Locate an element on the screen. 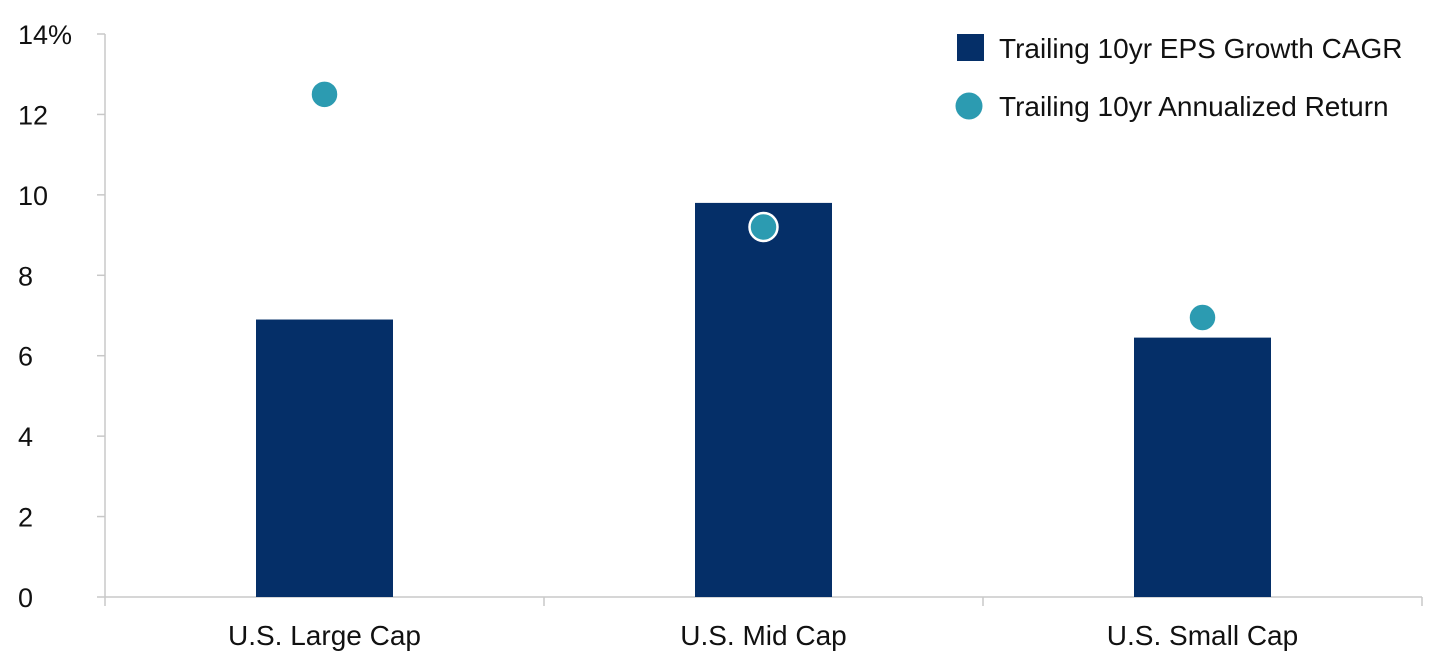 This screenshot has height=671, width=1440. y-tick-label: 6 is located at coordinates (25, 357).